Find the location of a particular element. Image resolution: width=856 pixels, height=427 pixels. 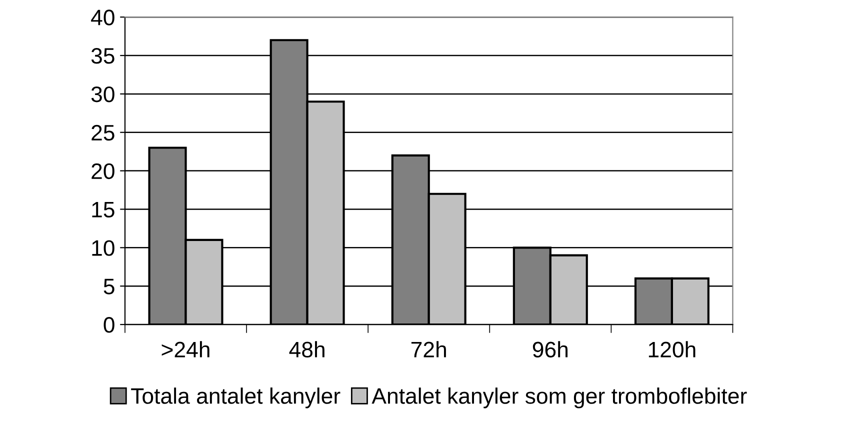

y-tick-label: 10 is located at coordinates (103, 248).